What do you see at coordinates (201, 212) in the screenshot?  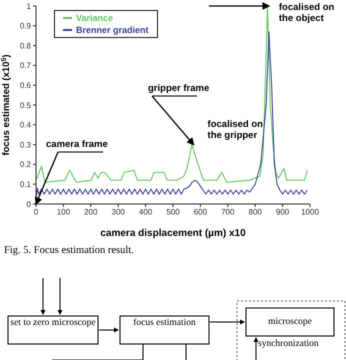 I see `x-tick-label: 600` at bounding box center [201, 212].